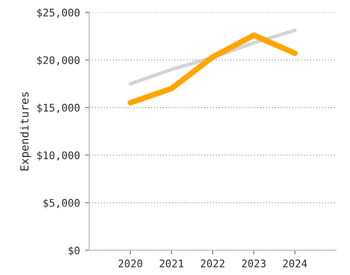  What do you see at coordinates (212, 264) in the screenshot?
I see `x-tick-label: 2022` at bounding box center [212, 264].